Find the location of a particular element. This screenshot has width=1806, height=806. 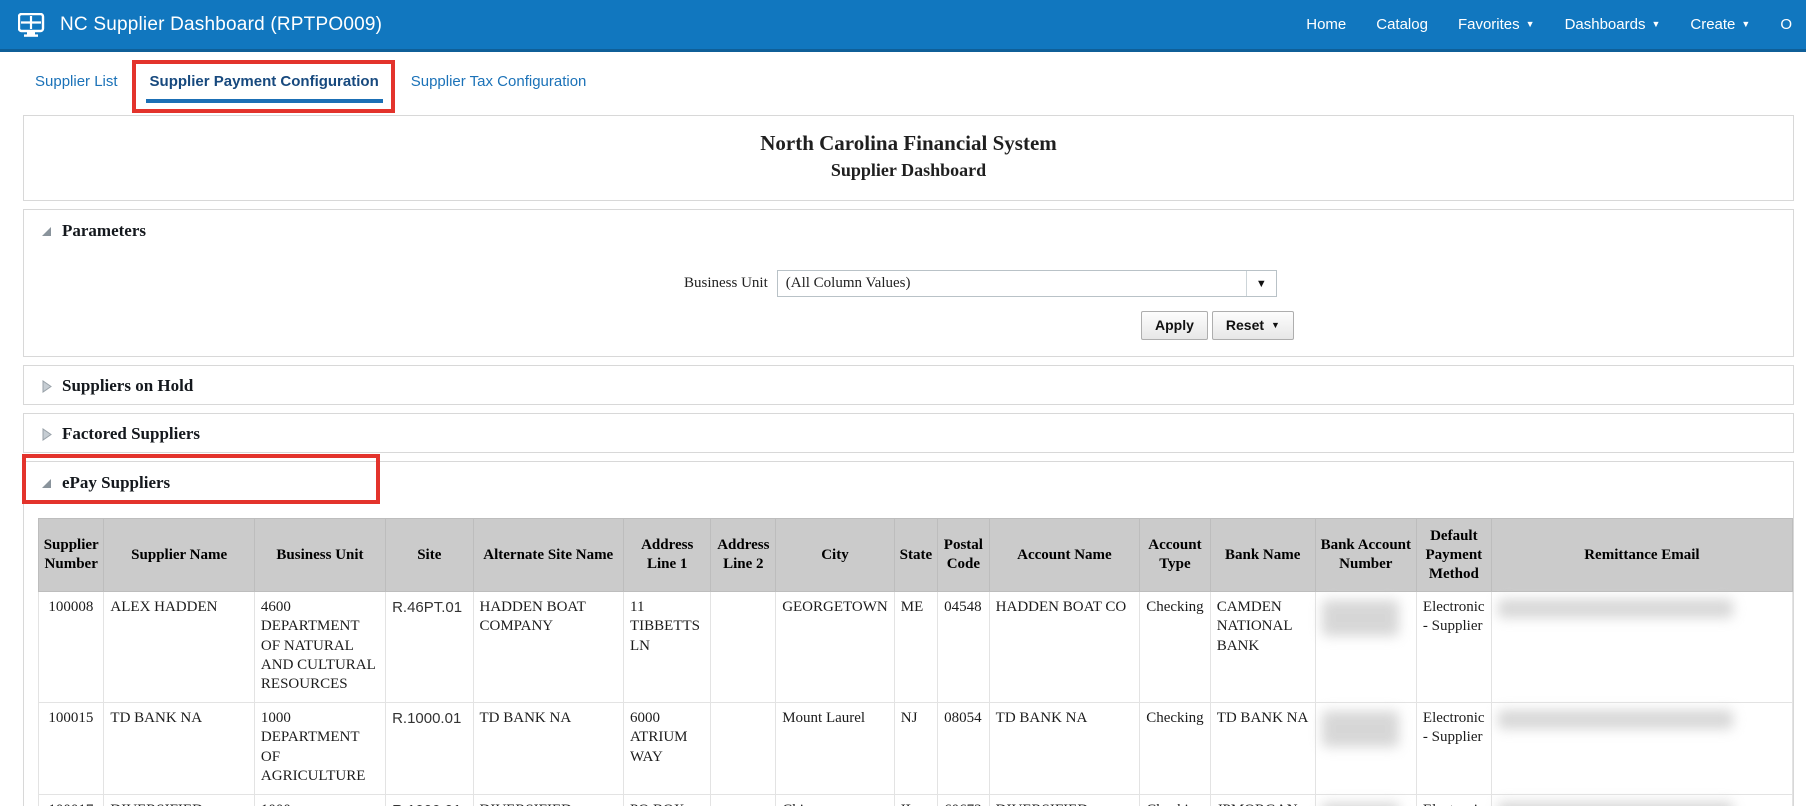

business-unit-prompt: Business Unit (All Column Values) ▼ is located at coordinates (908, 283).